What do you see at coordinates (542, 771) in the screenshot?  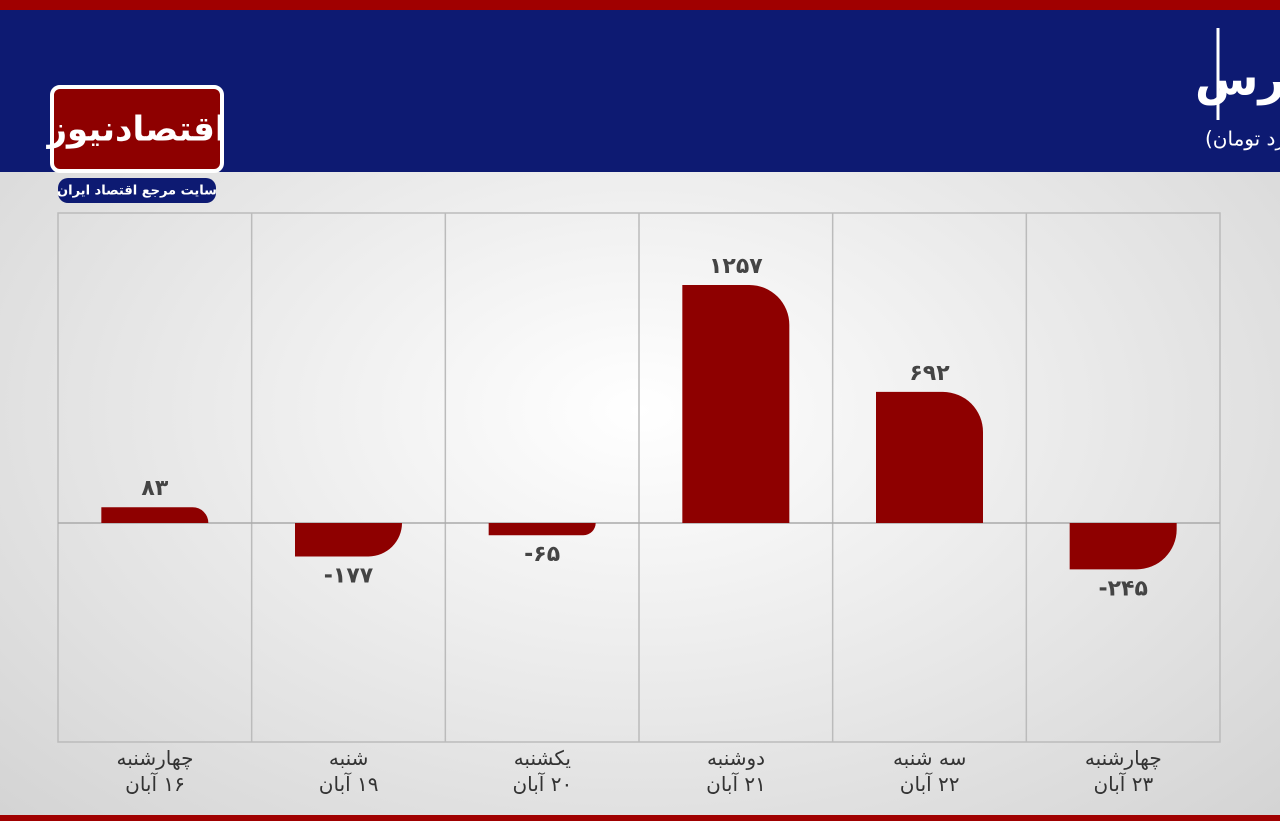 I see `x-tick-label: یکشنبه ۲۰ آبان` at bounding box center [542, 771].